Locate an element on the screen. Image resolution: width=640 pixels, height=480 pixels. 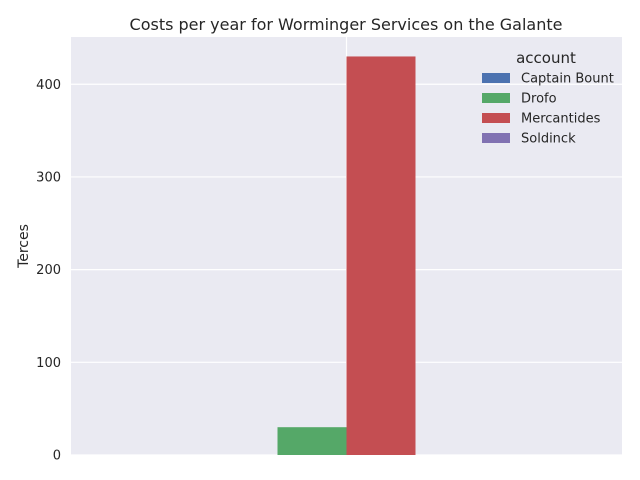
legend-title: account is located at coordinates (546, 58).